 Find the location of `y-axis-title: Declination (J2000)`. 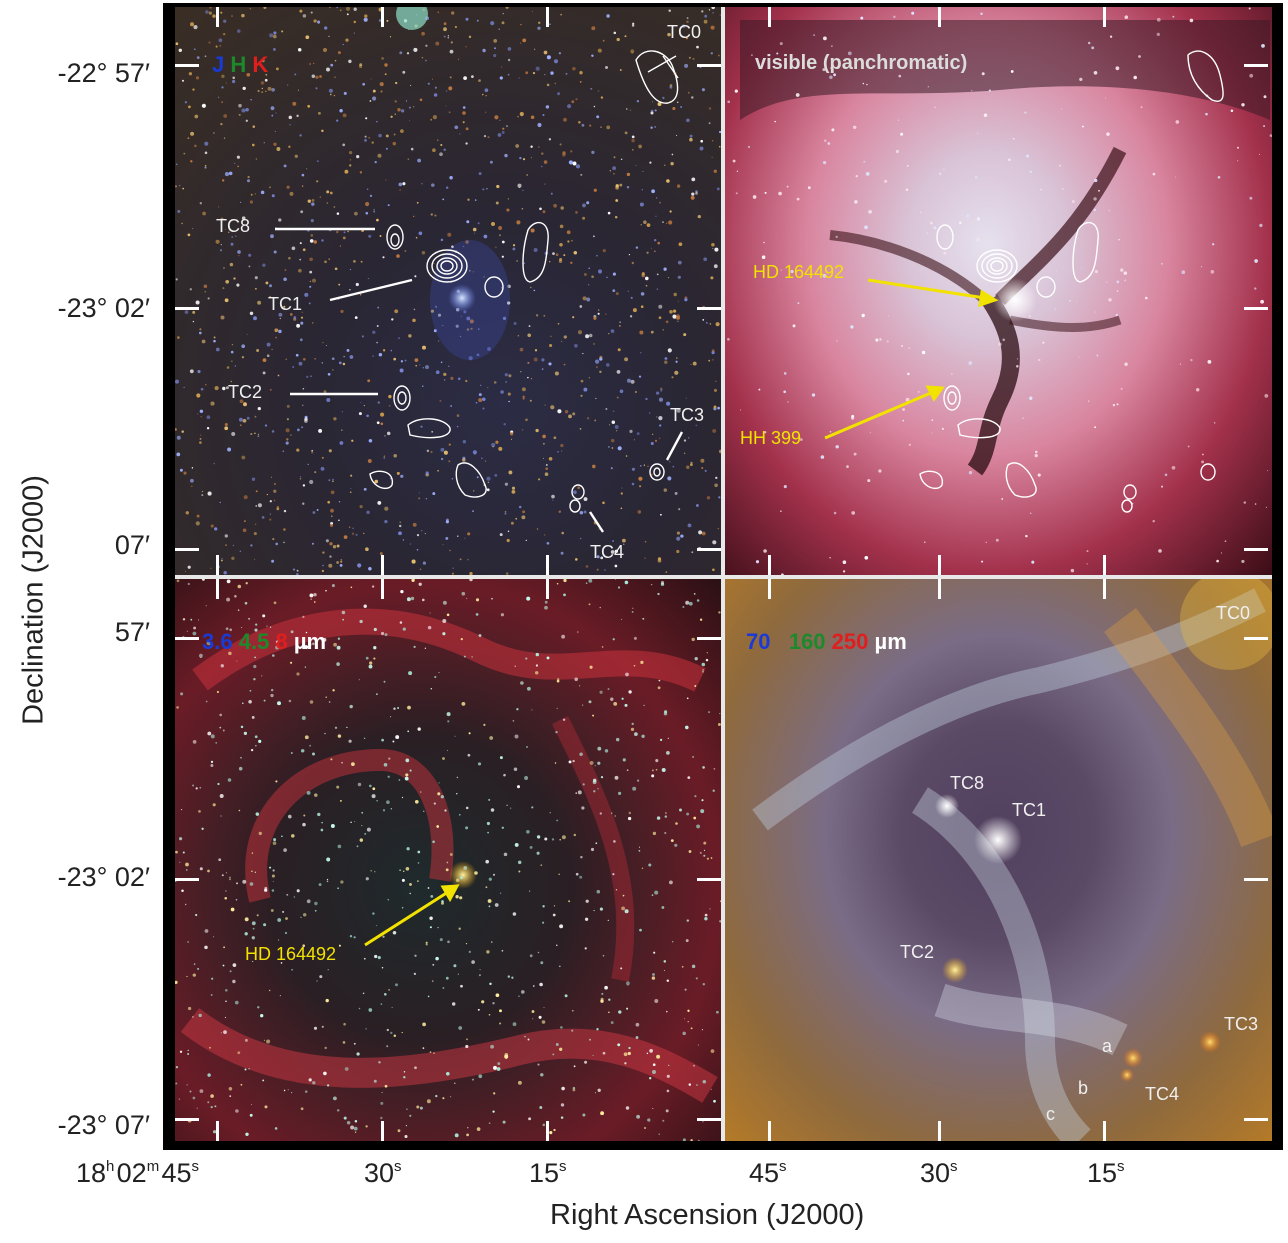

y-axis-title: Declination (J2000) is located at coordinates (33, 600).